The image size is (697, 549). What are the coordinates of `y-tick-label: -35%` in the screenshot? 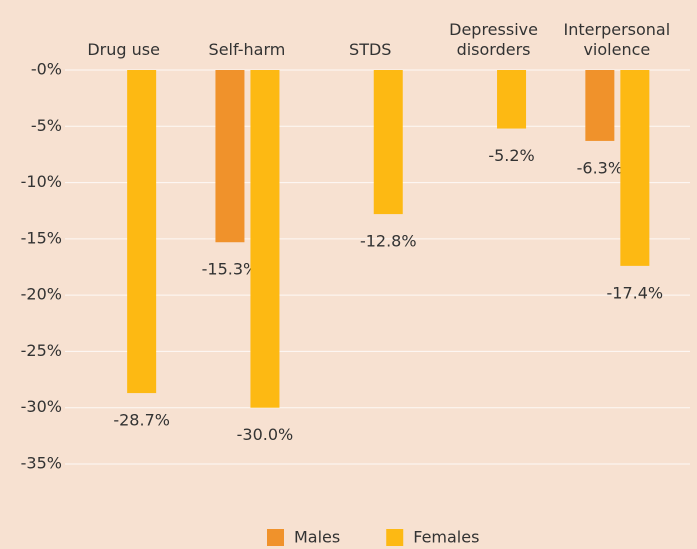 It's located at (41, 463).